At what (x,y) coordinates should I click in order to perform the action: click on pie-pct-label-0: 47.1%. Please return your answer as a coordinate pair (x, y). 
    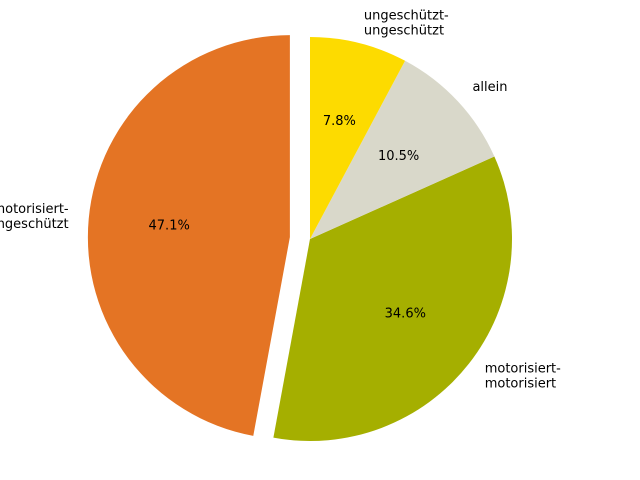
    Looking at the image, I should click on (169, 226).